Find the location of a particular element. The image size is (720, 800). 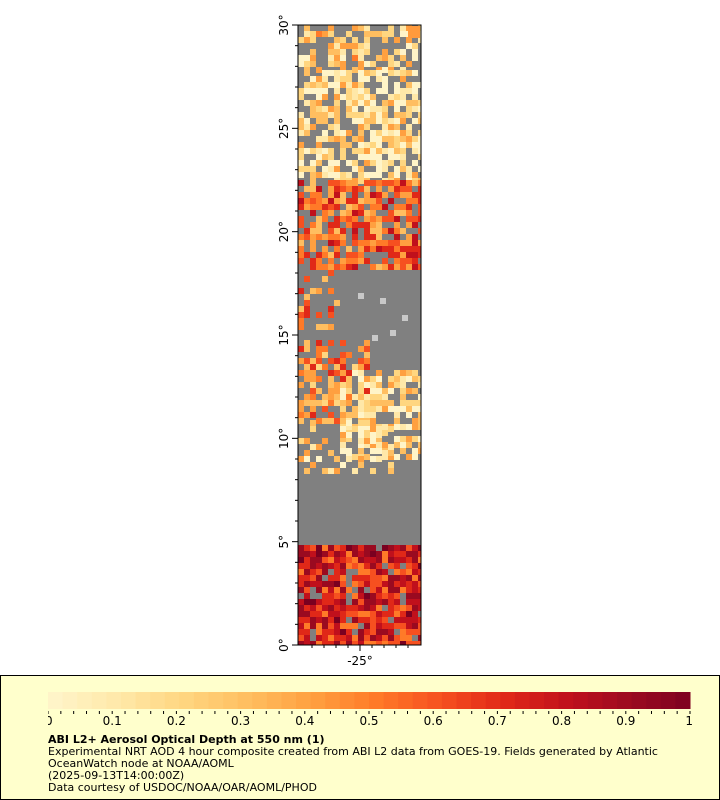

colorbar: 0 0.1 0.2 0.3 0.4 0.5 0.6 0.7 0.8 0.9 1 is located at coordinates (370, 710).